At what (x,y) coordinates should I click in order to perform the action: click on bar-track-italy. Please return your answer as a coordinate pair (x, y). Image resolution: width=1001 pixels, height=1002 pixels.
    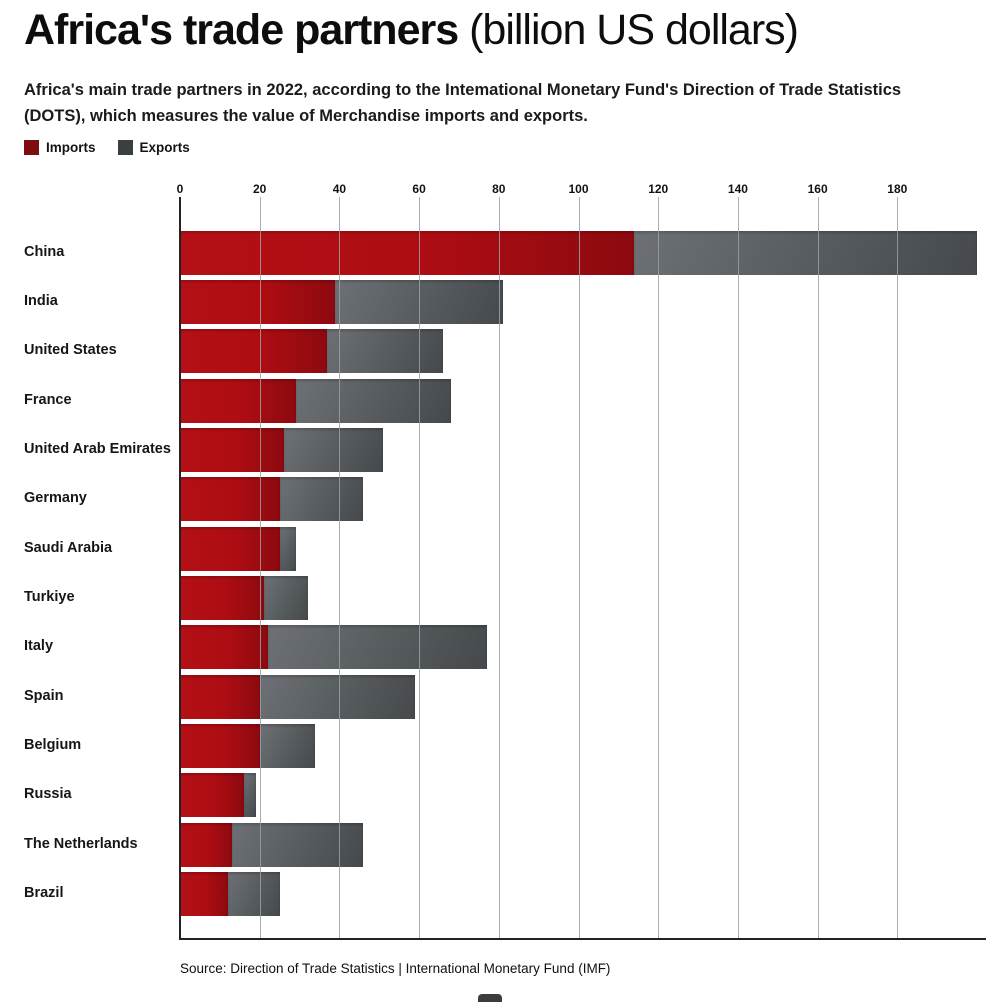
    Looking at the image, I should click on (582, 647).